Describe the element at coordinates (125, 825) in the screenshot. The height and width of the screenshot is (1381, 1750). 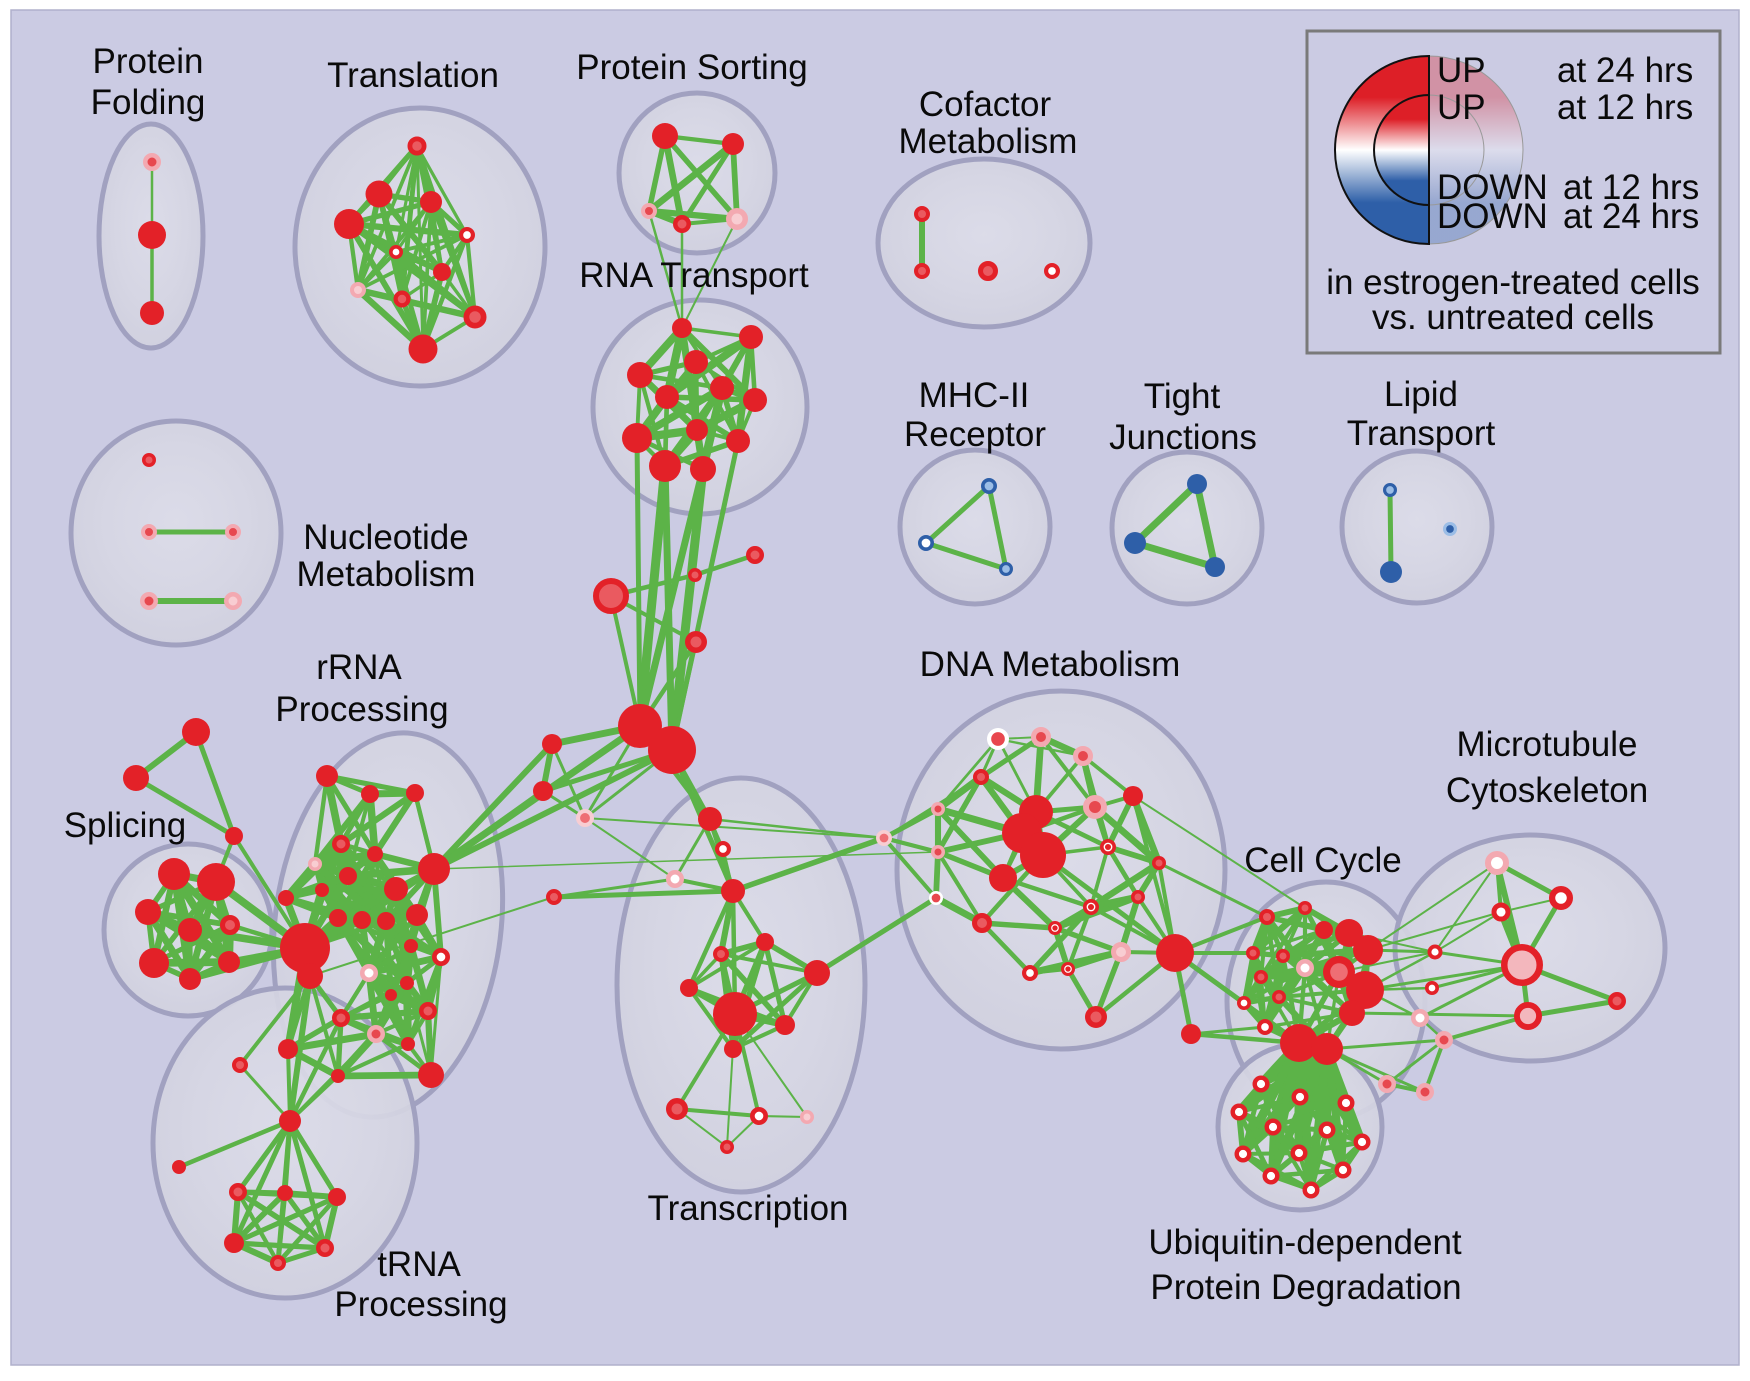
I see `svg-text: Splicing` at that location.